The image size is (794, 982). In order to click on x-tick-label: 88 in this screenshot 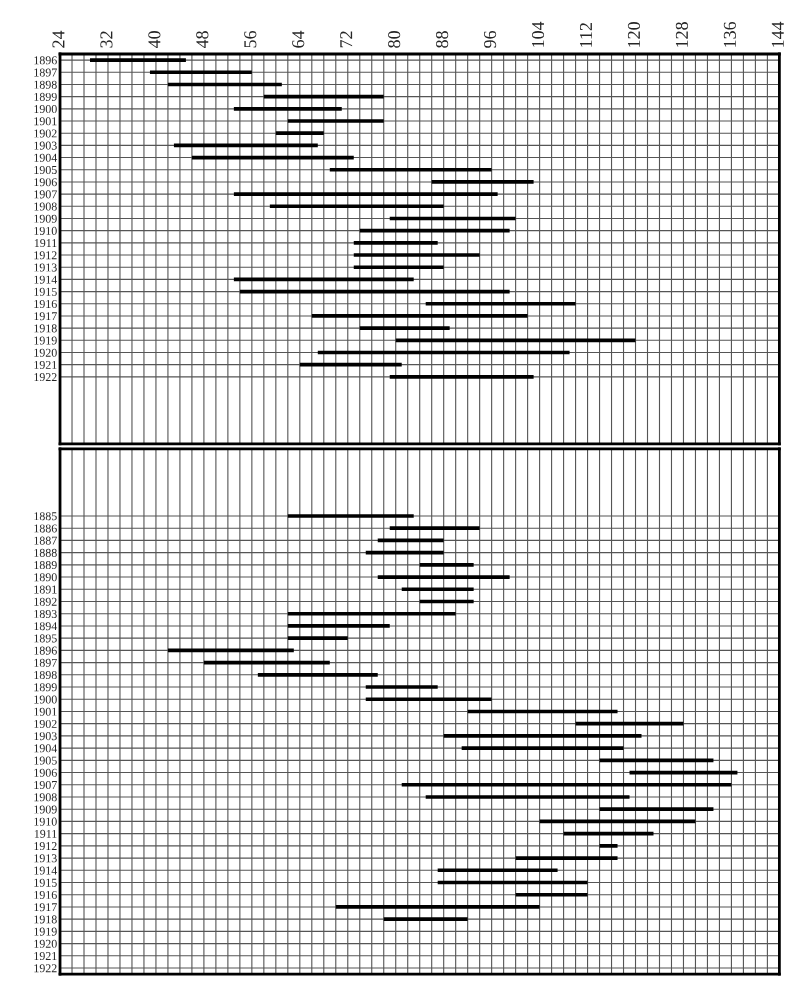, I will do `click(442, 39)`.